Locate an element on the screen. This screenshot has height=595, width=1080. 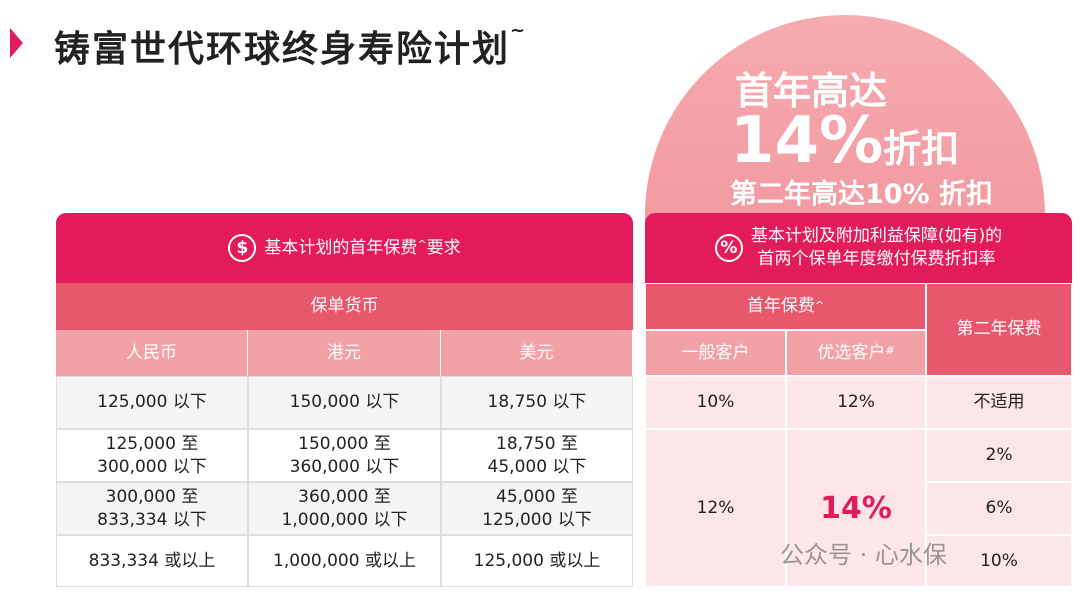
highlight-rate: 14% is located at coordinates (856, 508).